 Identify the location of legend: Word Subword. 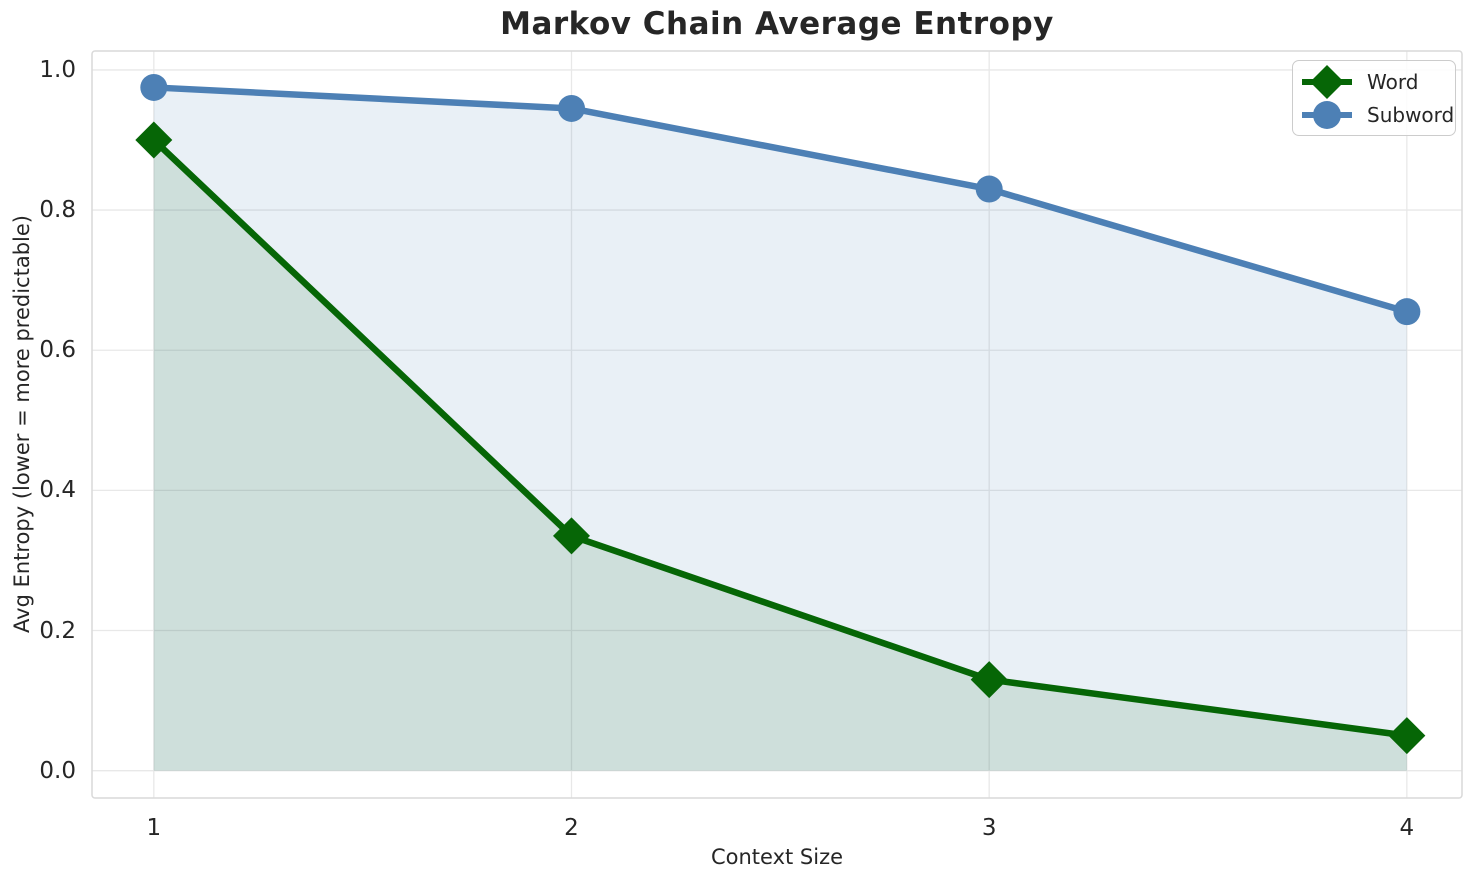
(1374, 98).